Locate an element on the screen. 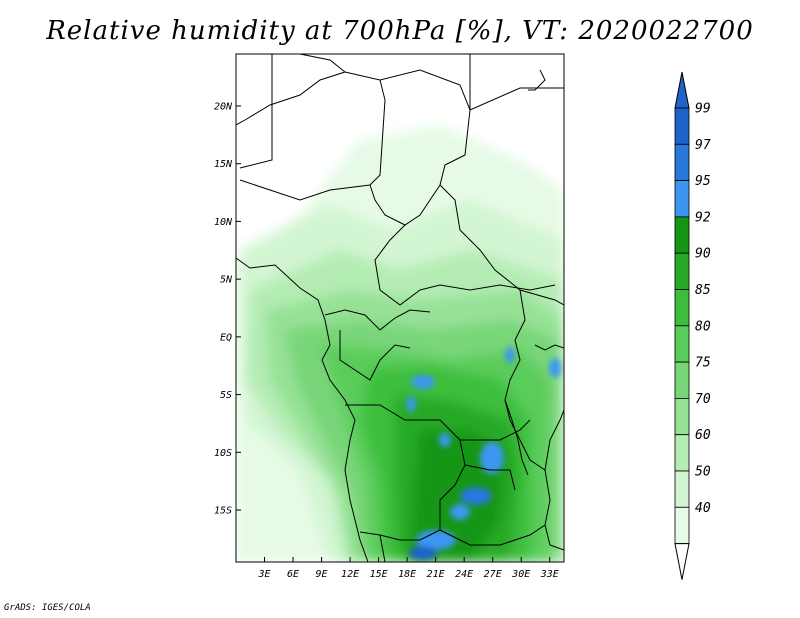  colorbar: 99 97 95 92 90 85 80 75 70 60 50 40 is located at coordinates (692, 325).